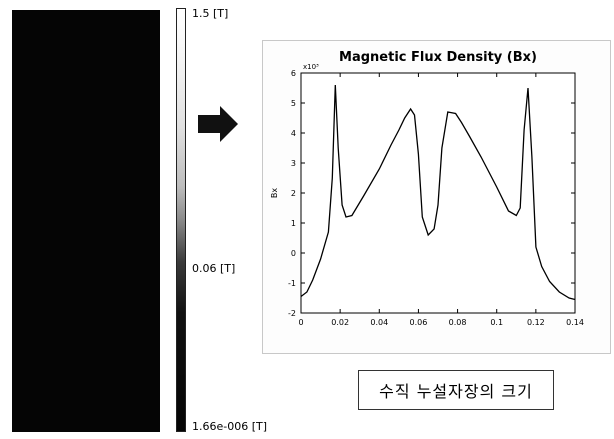 This screenshot has height=439, width=614. Describe the element at coordinates (379, 322) in the screenshot. I see `x-tick-label: 0.04` at that location.